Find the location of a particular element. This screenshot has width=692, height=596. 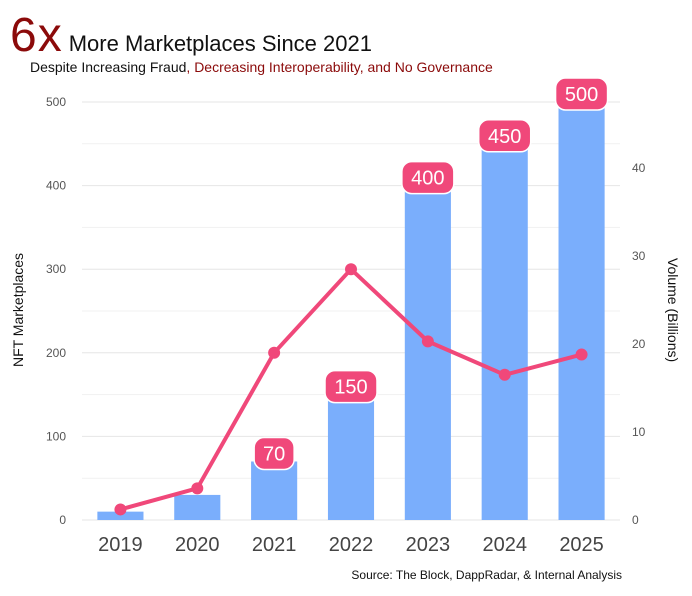

bar-2022 is located at coordinates (351, 457).